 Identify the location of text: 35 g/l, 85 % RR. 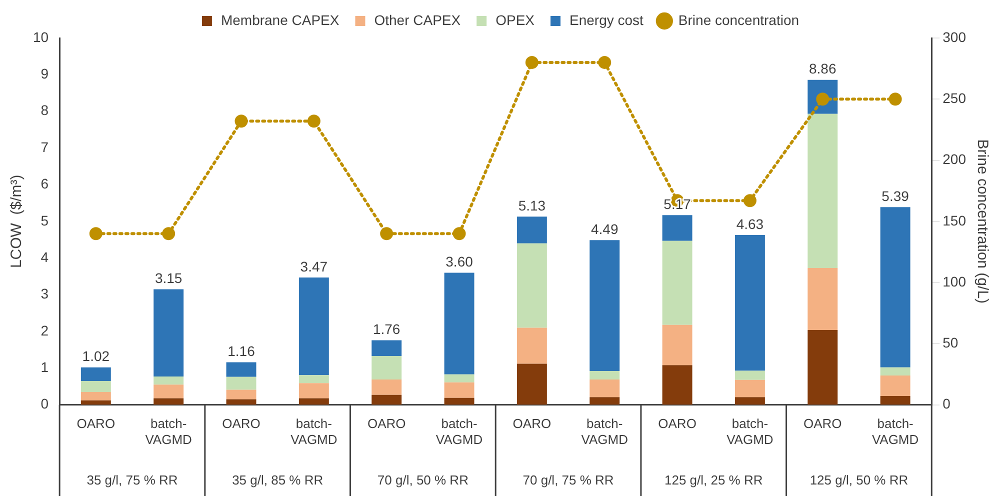
(278, 480).